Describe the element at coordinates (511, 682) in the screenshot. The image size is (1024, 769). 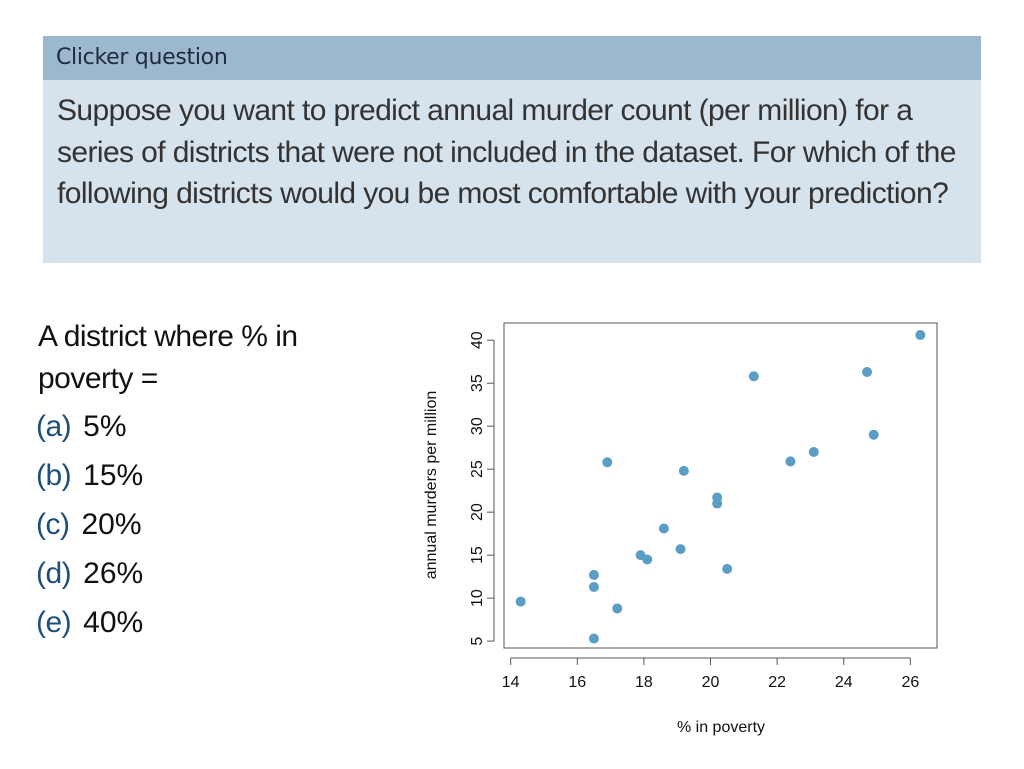
I see `x-tick-label: 14` at that location.